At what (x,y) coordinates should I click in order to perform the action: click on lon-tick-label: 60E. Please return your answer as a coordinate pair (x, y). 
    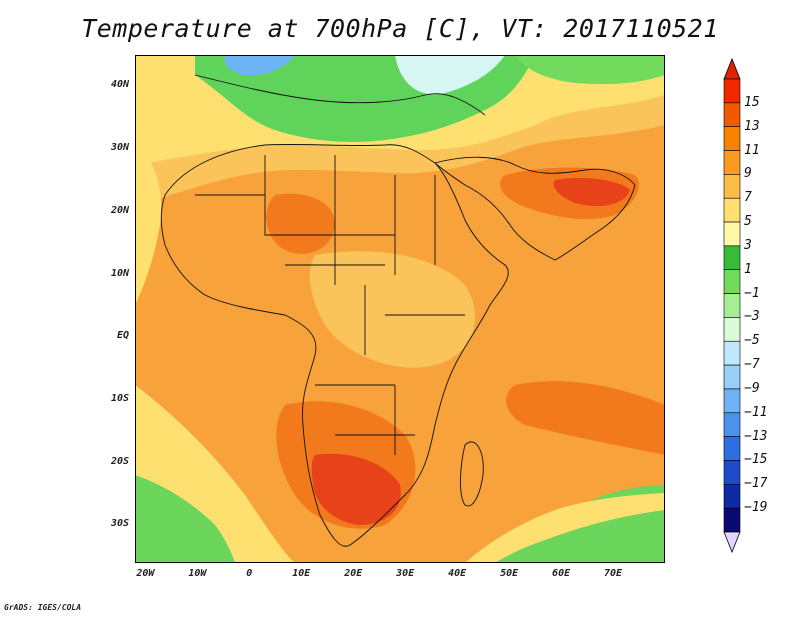
    Looking at the image, I should click on (561, 573).